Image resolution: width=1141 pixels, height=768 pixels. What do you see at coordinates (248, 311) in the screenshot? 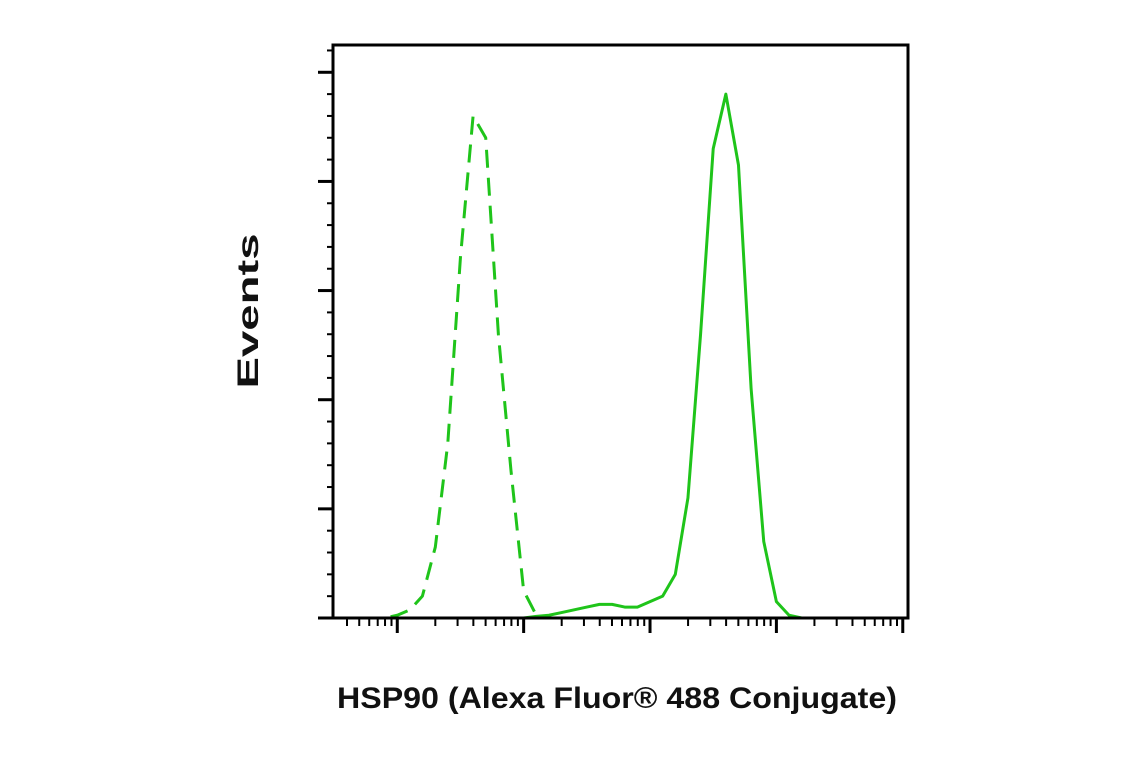
I see `y-axis-label: Events` at bounding box center [248, 311].